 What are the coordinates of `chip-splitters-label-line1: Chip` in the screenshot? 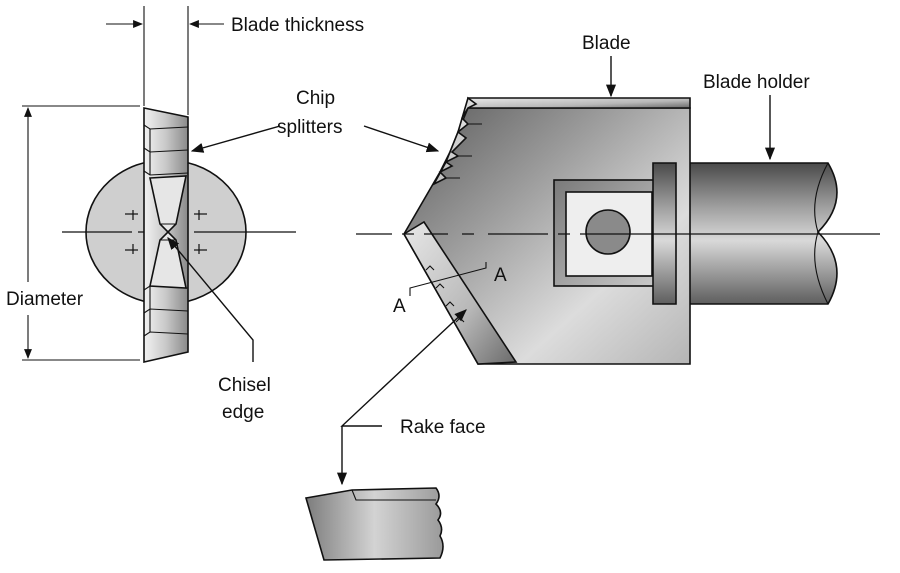 It's located at (315, 98).